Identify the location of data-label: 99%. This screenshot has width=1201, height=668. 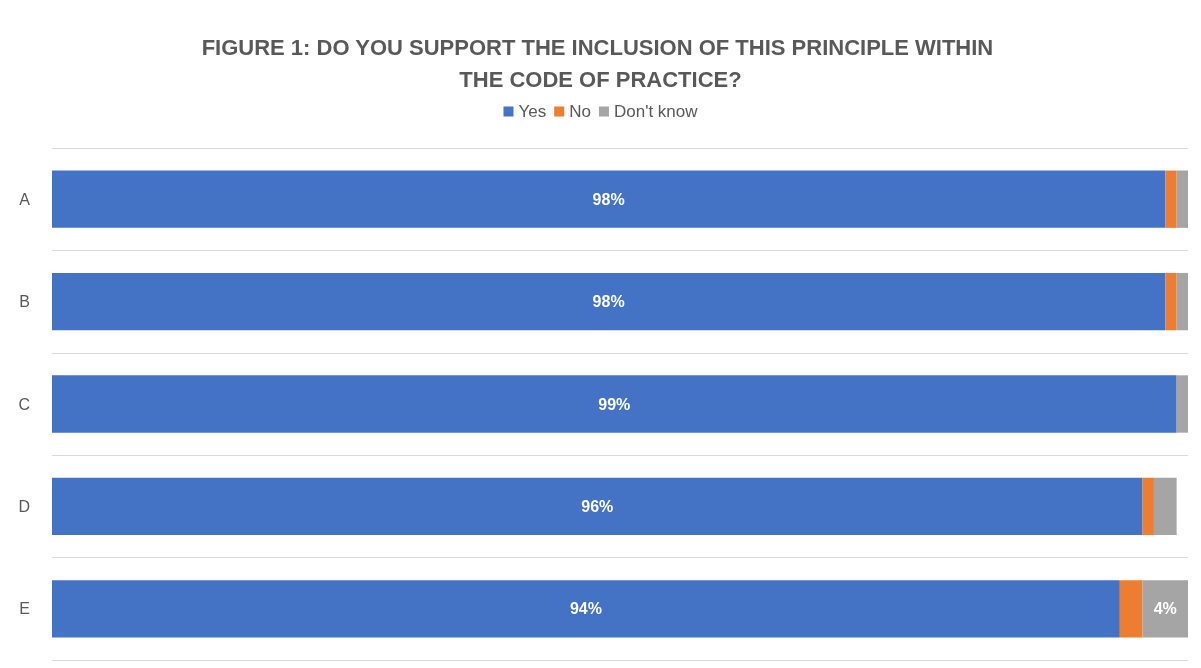
(614, 404).